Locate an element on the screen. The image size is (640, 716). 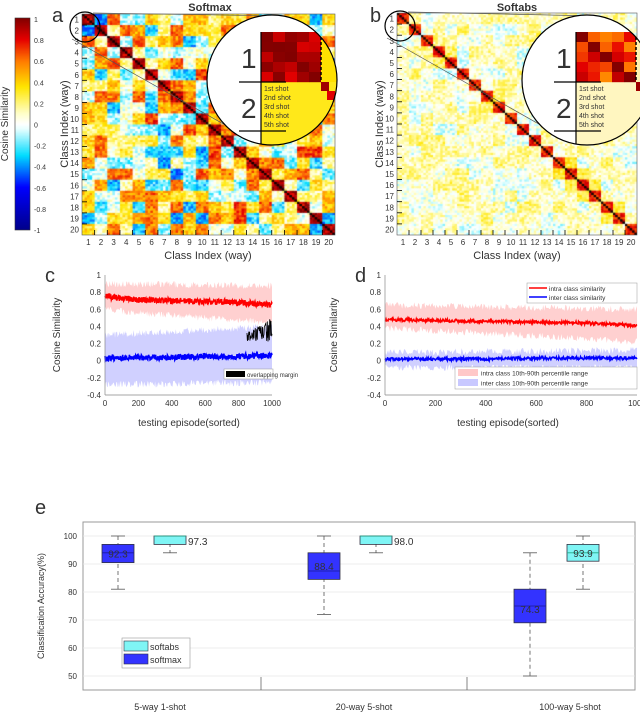
y-tick-label: 15 is located at coordinates (74, 174).